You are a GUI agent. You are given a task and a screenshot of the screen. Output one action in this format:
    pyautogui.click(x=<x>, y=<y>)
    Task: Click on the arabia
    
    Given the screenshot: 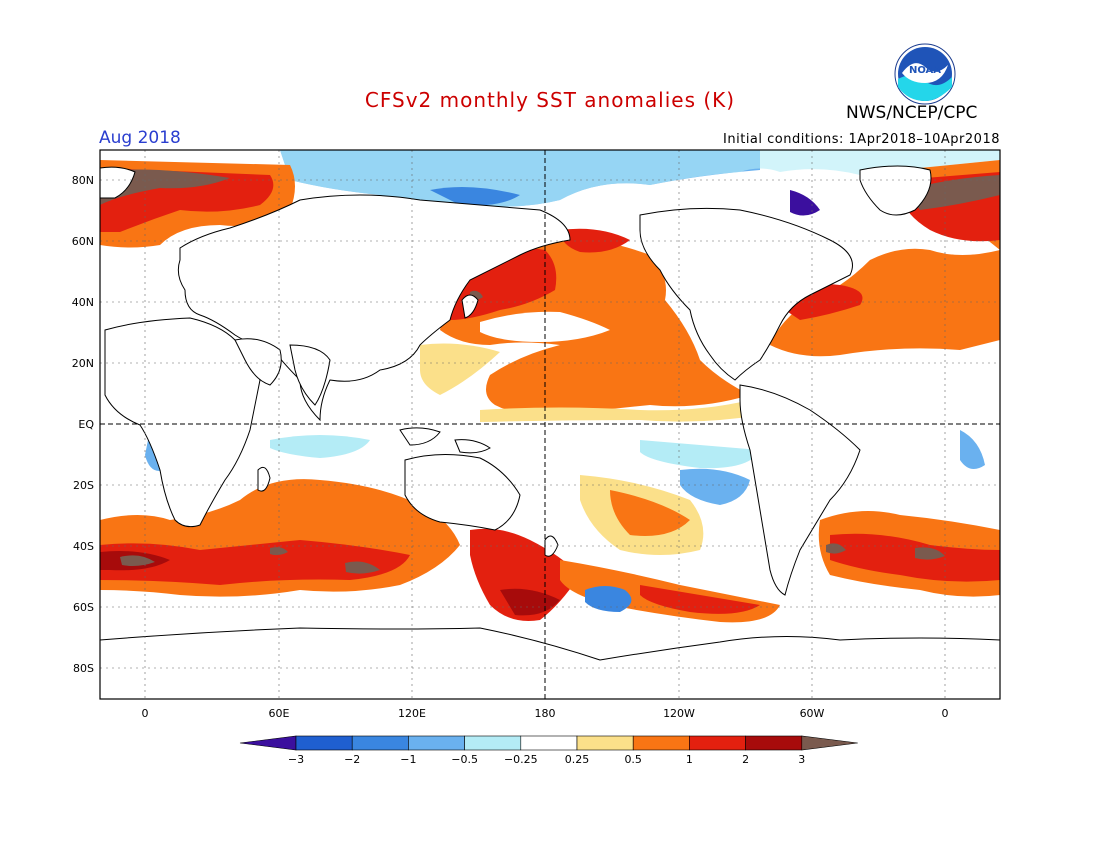 What is the action you would take?
    pyautogui.click(x=258, y=362)
    